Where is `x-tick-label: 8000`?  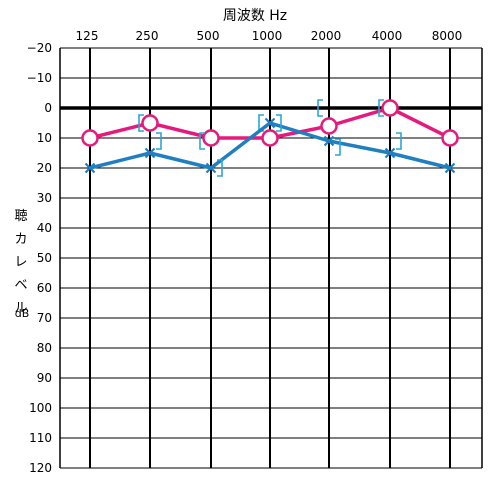 x-tick-label: 8000 is located at coordinates (447, 36).